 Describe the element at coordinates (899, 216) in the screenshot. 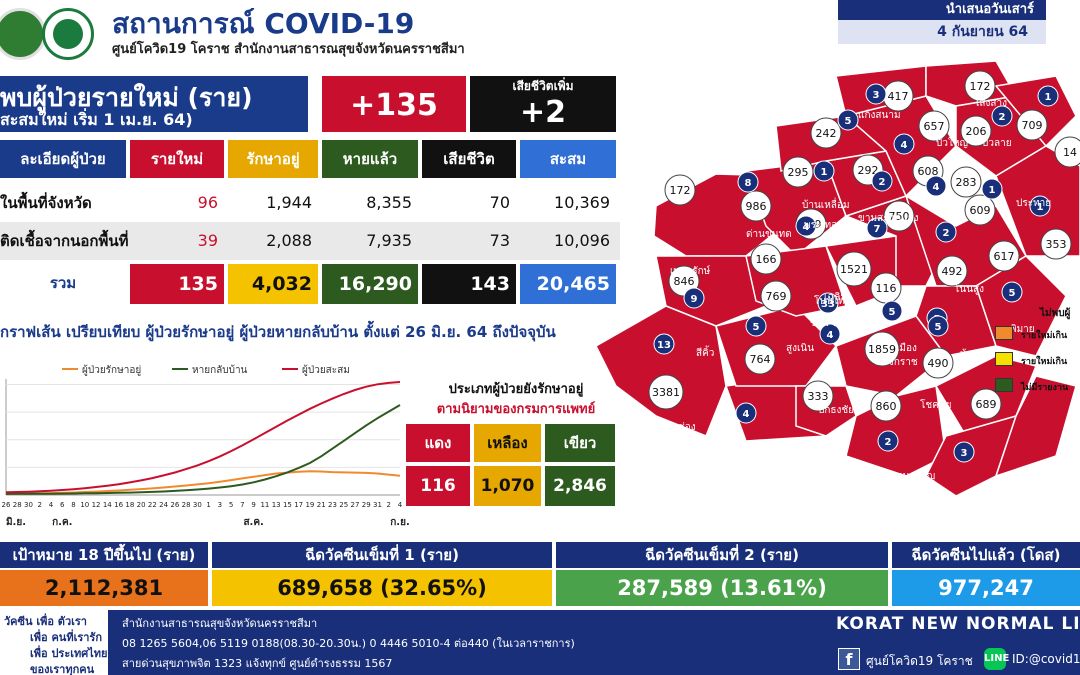

I see `district-count: 750` at that location.